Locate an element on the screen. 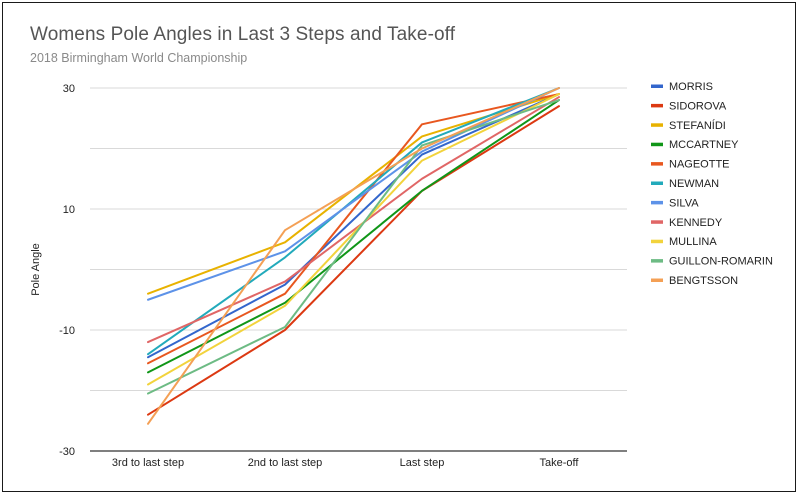 This screenshot has width=800, height=496. y-tick-label: 30 is located at coordinates (69, 89).